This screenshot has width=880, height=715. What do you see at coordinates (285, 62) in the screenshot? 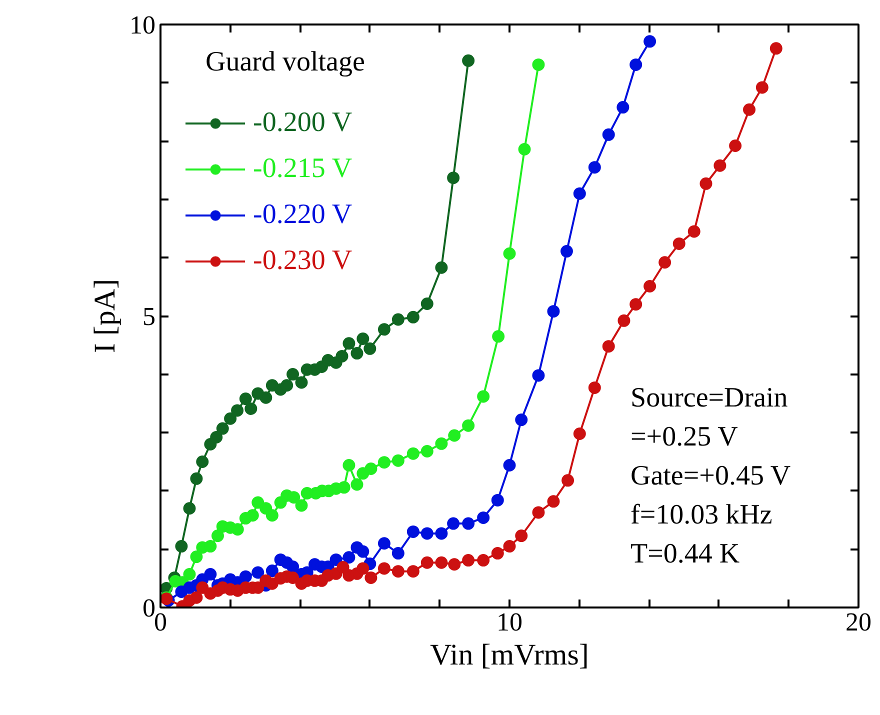
I see `legend-title: Guard voltage` at bounding box center [285, 62].